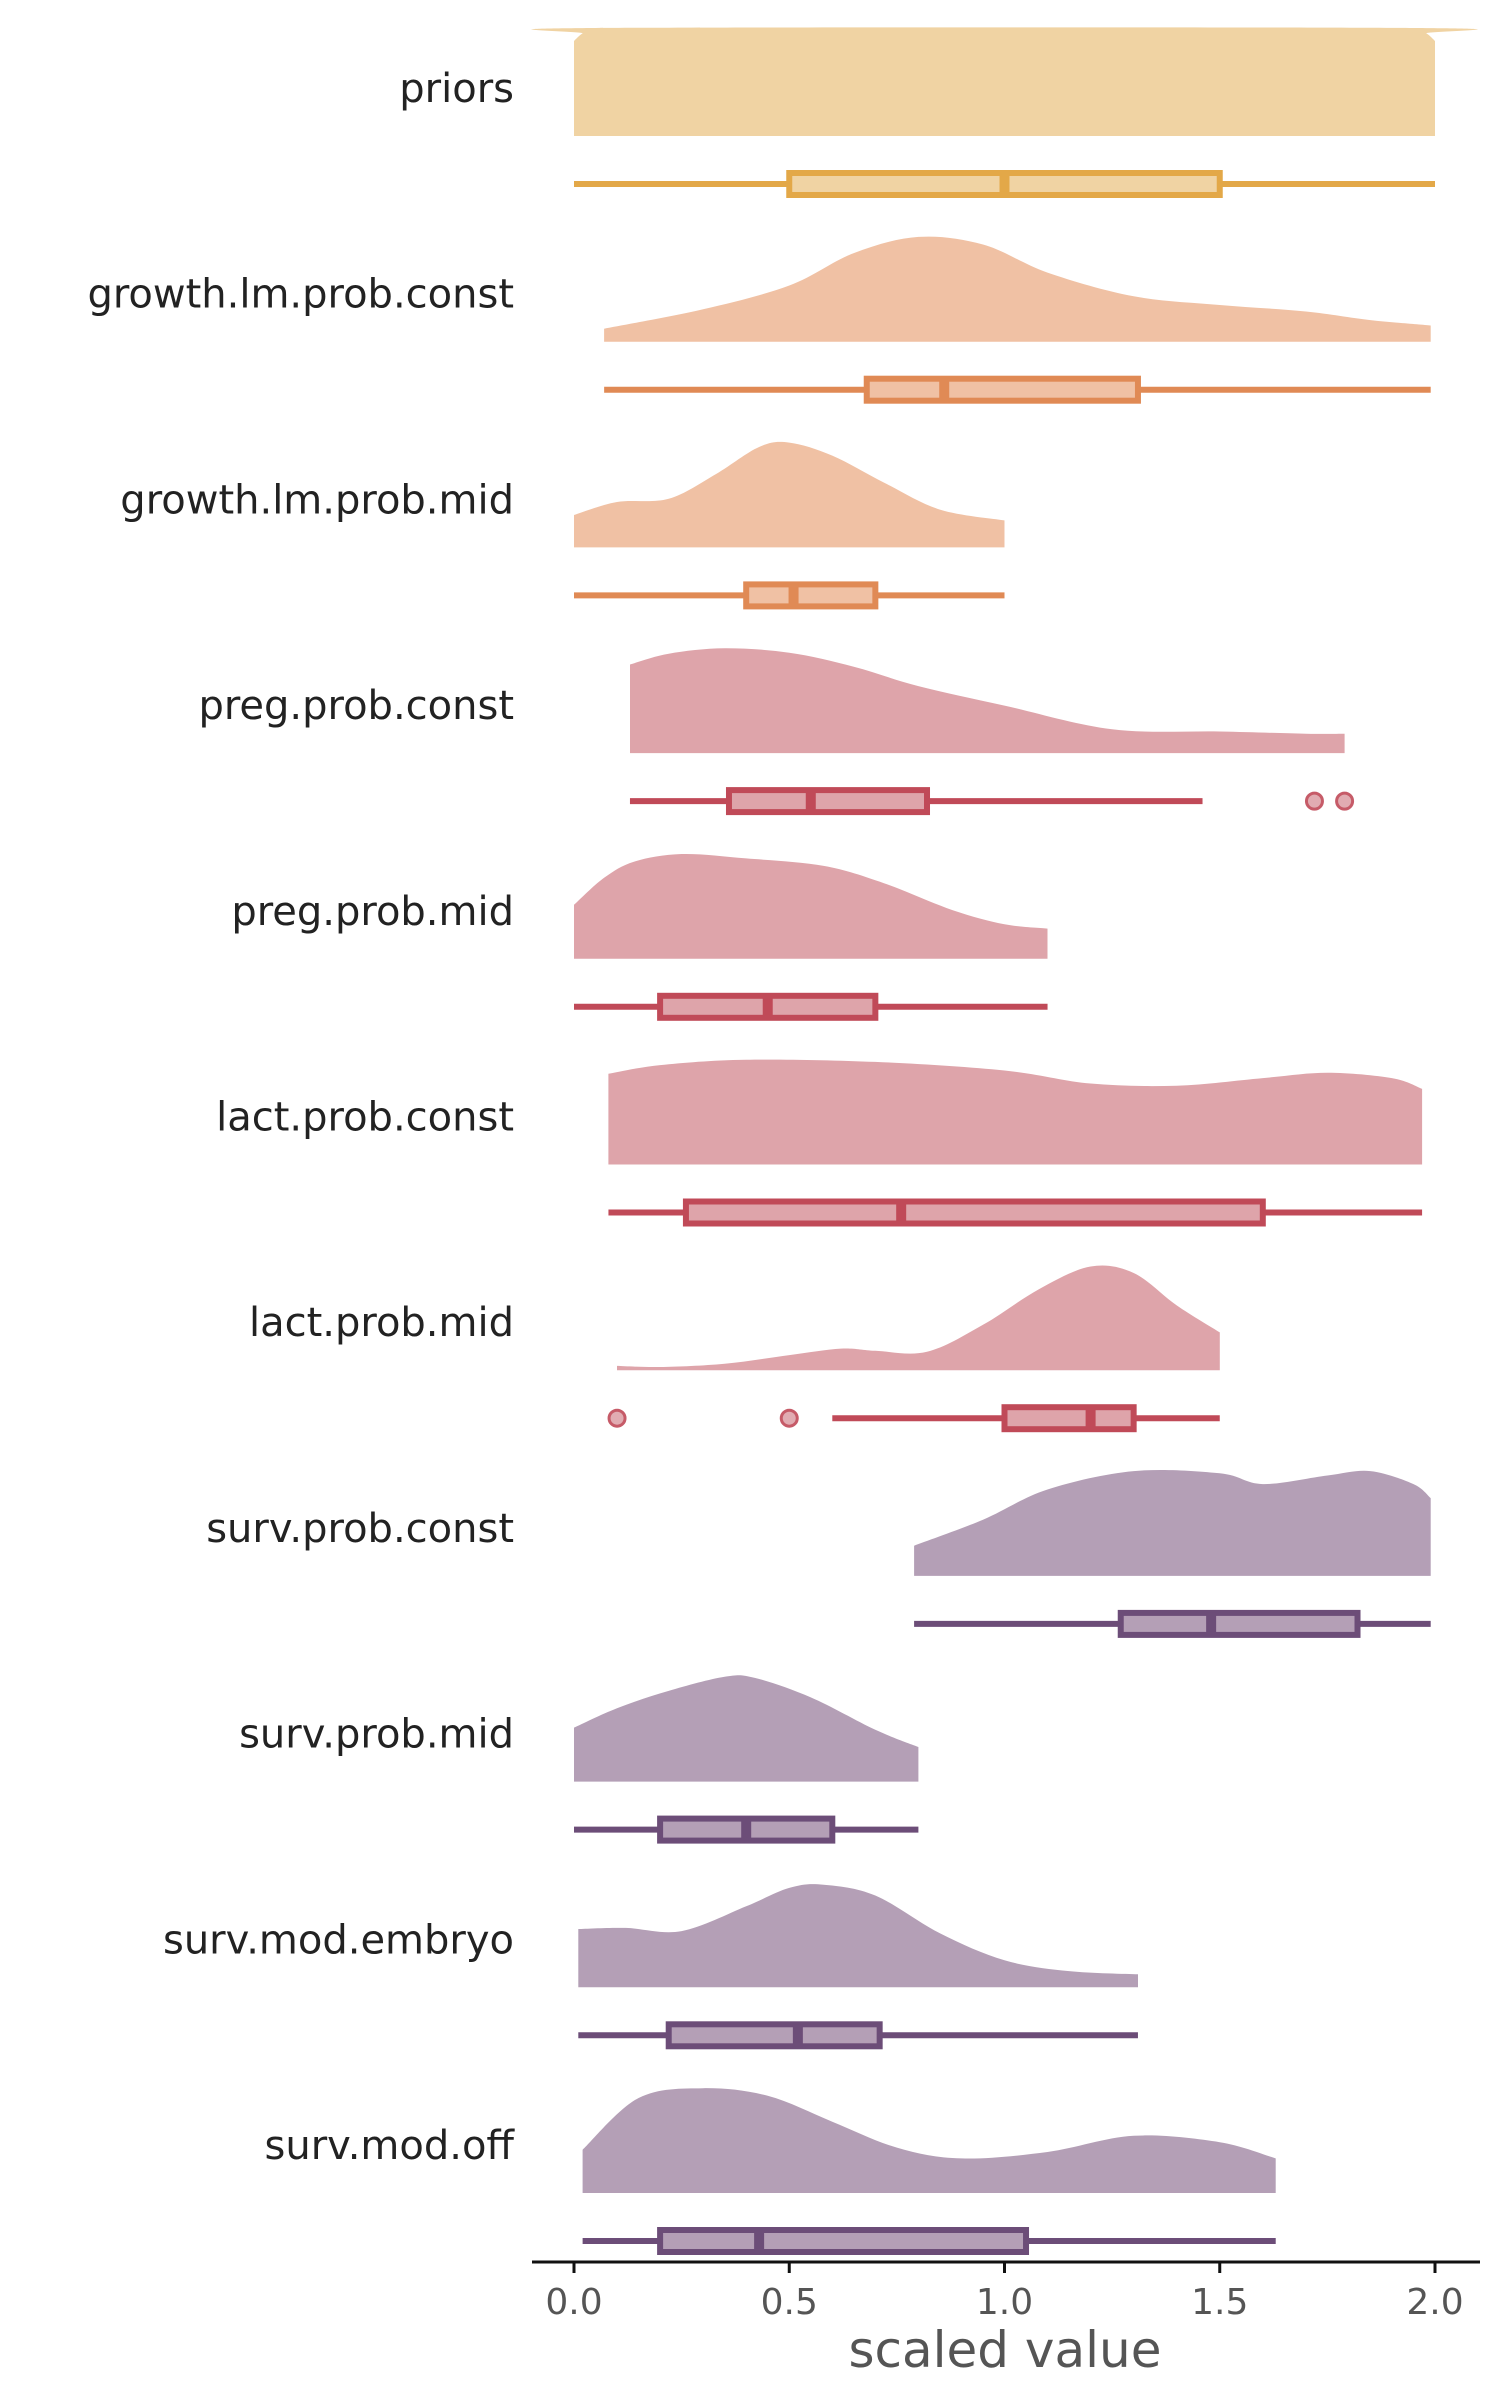 The width and height of the screenshot is (1500, 2400). Describe the element at coordinates (356, 706) in the screenshot. I see `category-label: preg.prob.const` at that location.